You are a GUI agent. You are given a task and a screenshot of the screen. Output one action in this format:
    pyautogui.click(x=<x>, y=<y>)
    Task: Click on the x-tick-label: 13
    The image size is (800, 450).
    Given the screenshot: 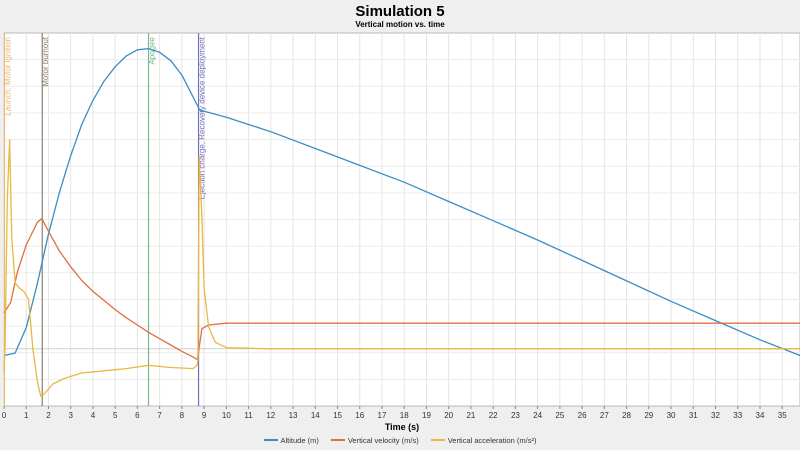 What is the action you would take?
    pyautogui.click(x=293, y=415)
    